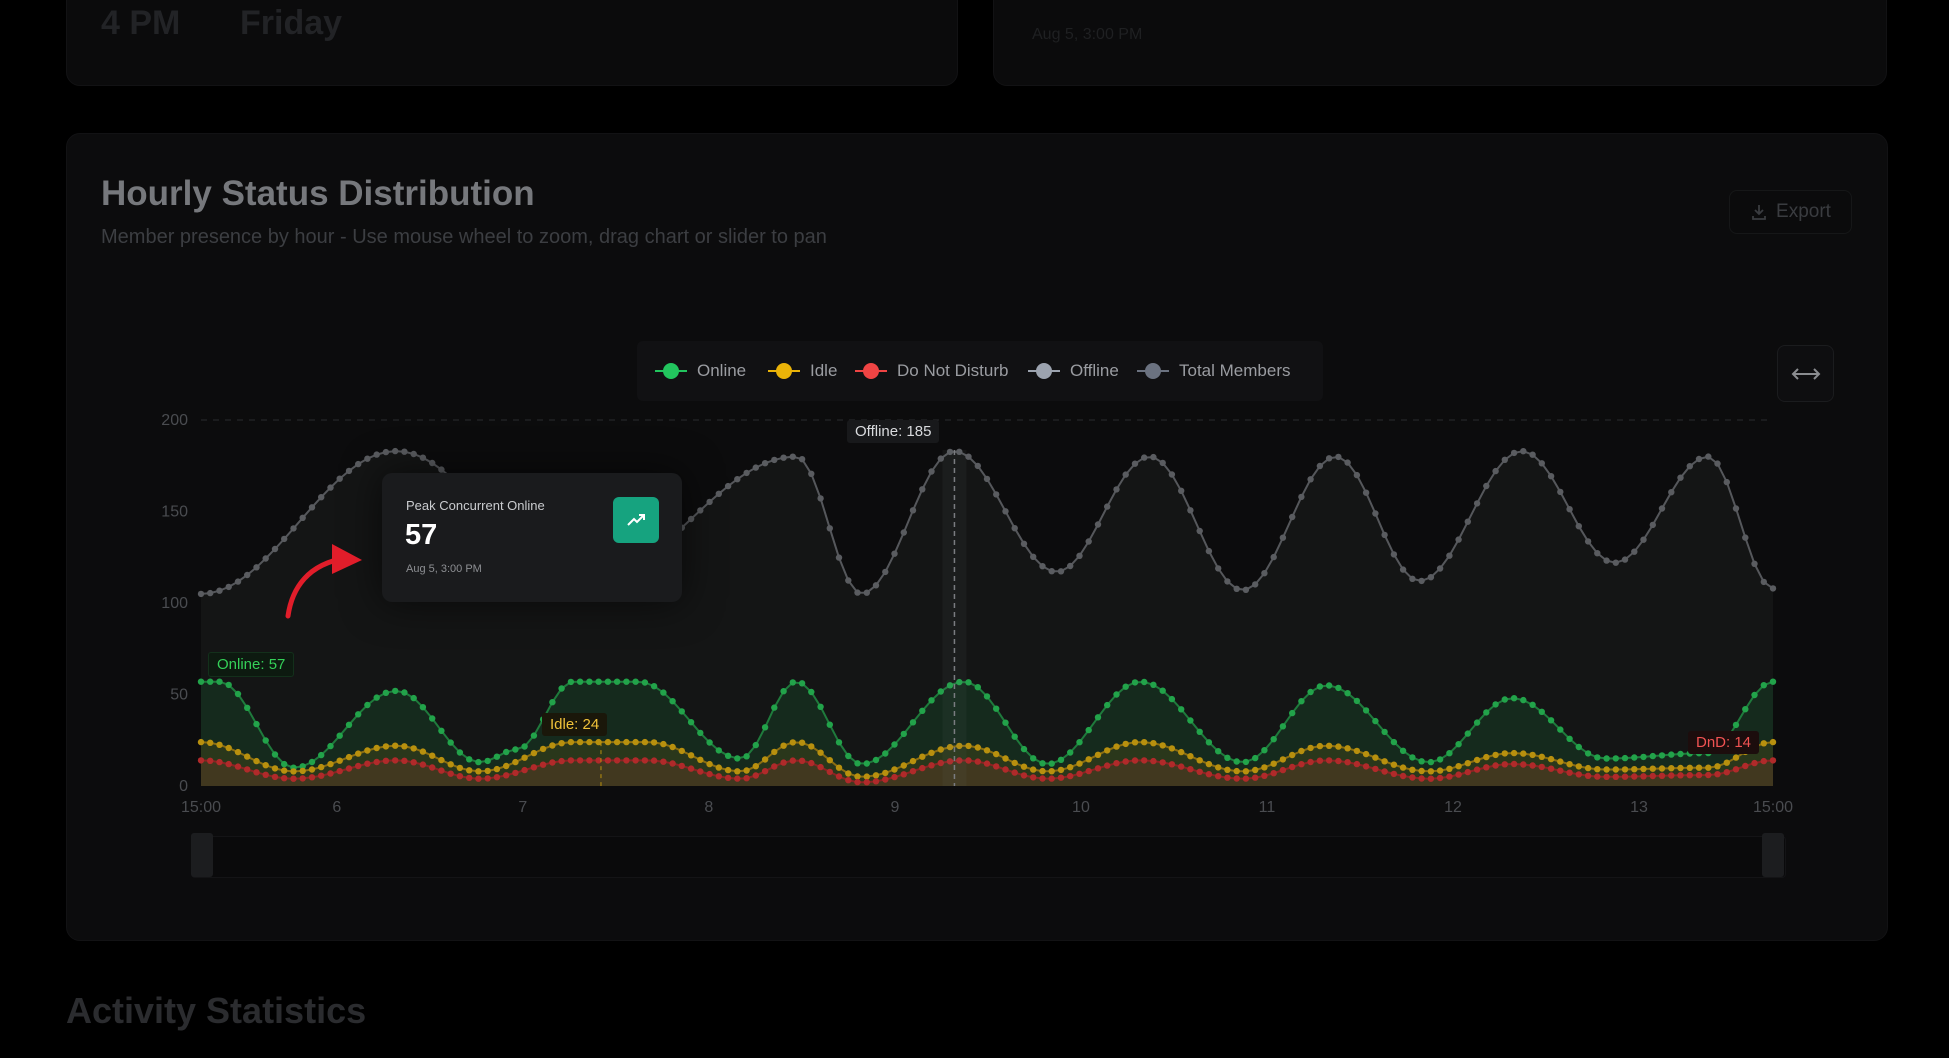 The height and width of the screenshot is (1058, 1949). Describe the element at coordinates (141, 23) in the screenshot. I see `peak-hour-value: 4 PM` at that location.